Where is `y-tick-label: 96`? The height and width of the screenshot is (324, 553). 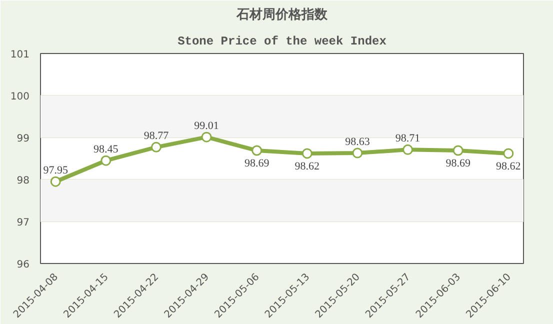
y-tick-label: 96 is located at coordinates (23, 265).